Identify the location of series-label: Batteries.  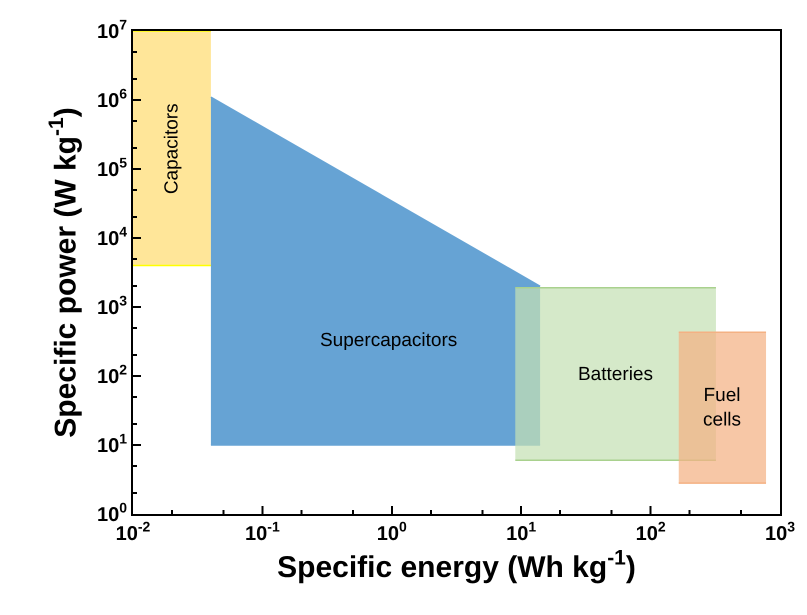
(615, 374).